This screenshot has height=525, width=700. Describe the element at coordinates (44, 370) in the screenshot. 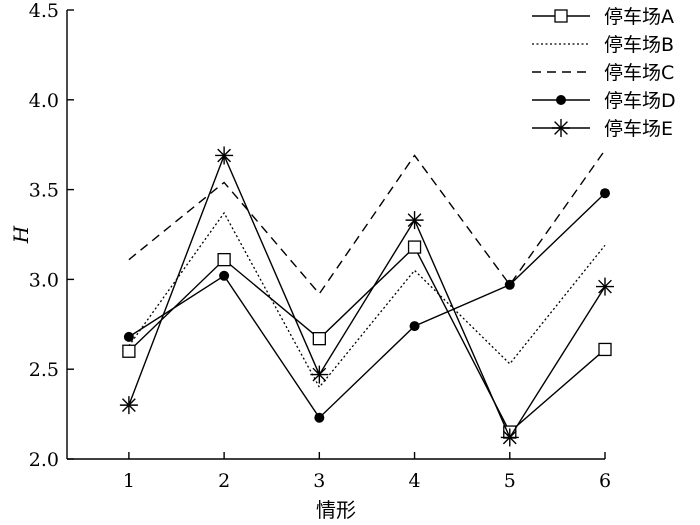

I see `y-tick-label: 2.5` at that location.